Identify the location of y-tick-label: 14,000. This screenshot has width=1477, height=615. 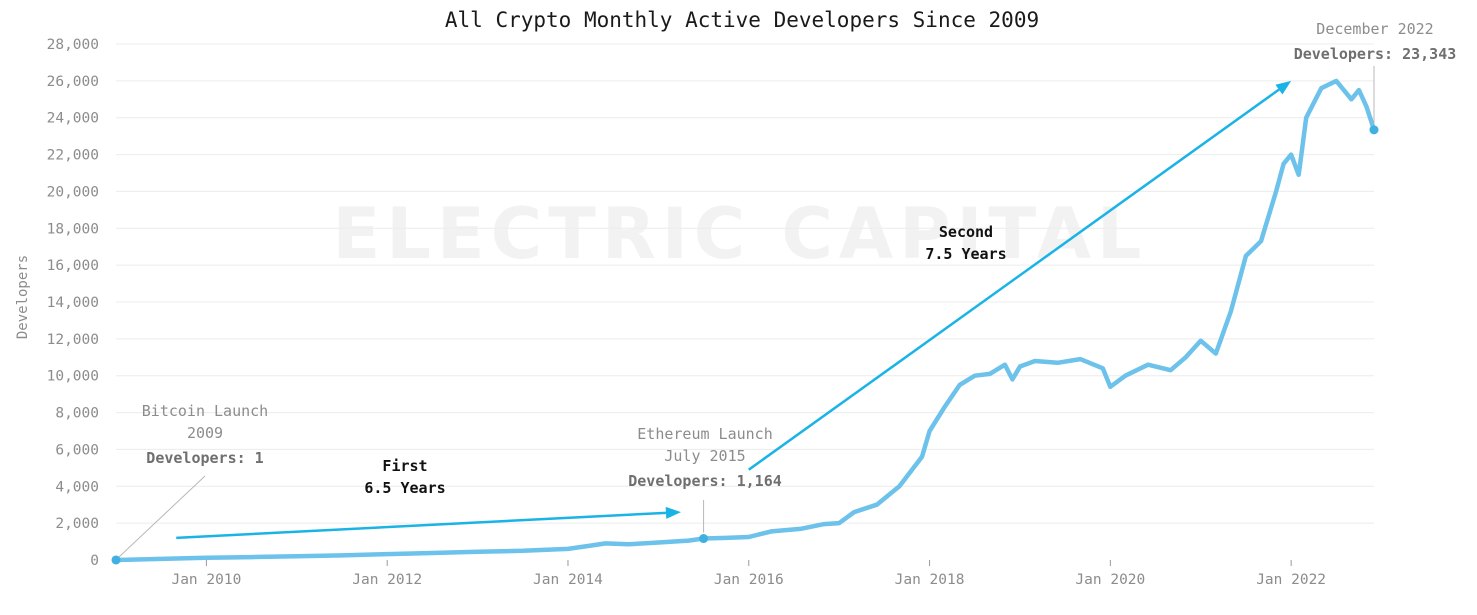
(73, 303).